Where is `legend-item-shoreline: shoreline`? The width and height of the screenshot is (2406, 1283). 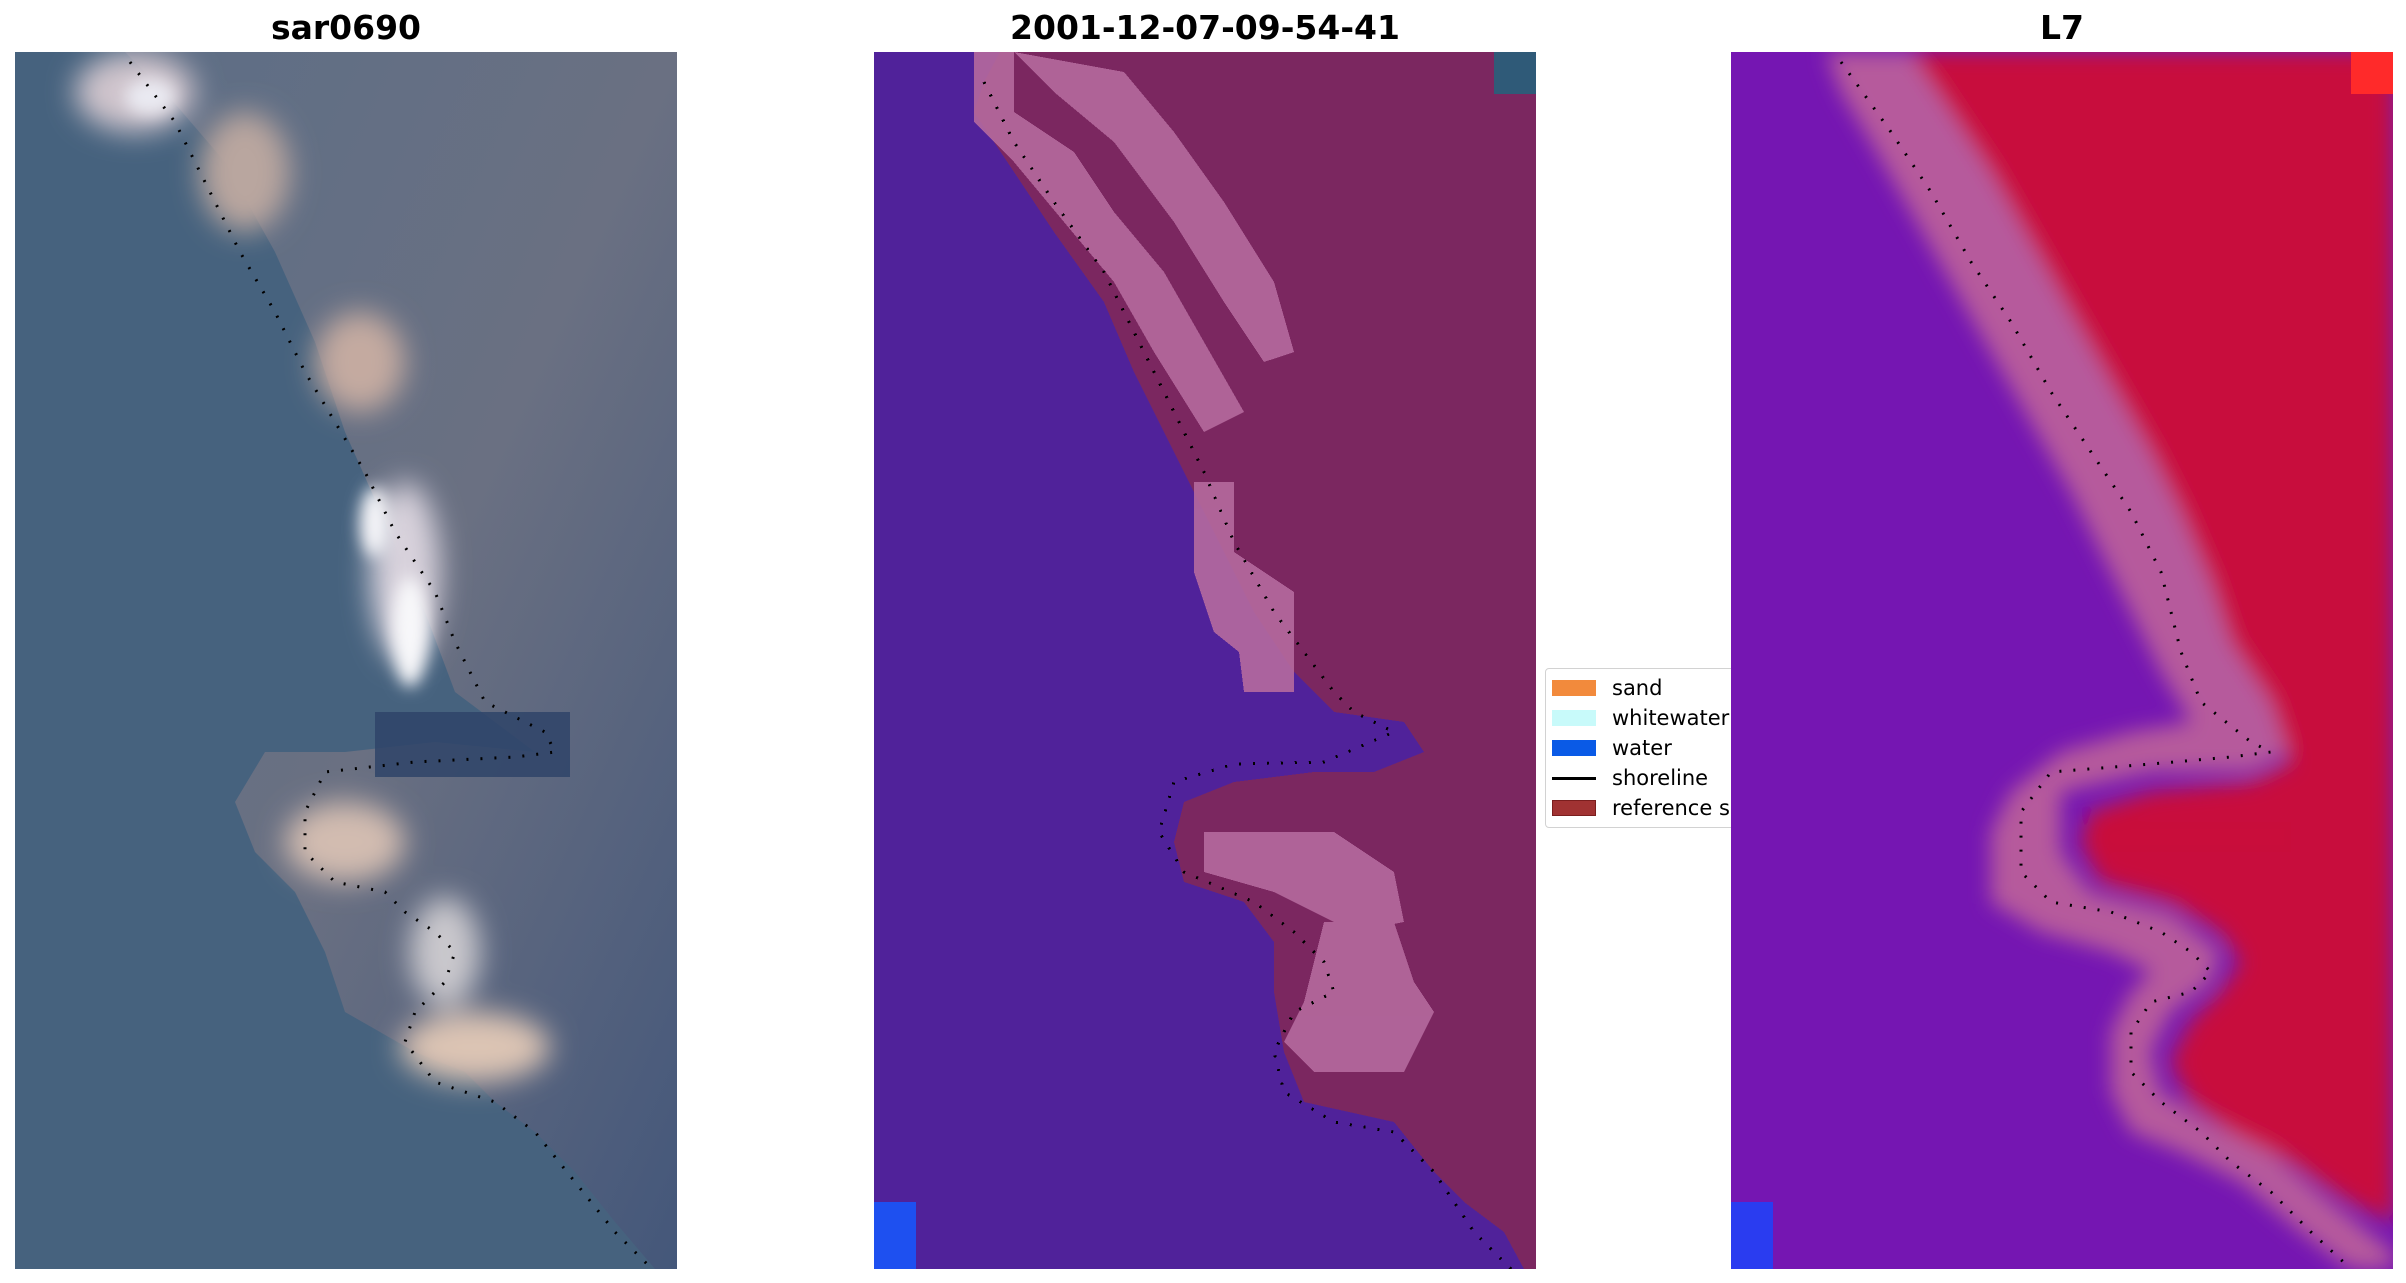 legend-item-shoreline: shoreline is located at coordinates (1627, 778).